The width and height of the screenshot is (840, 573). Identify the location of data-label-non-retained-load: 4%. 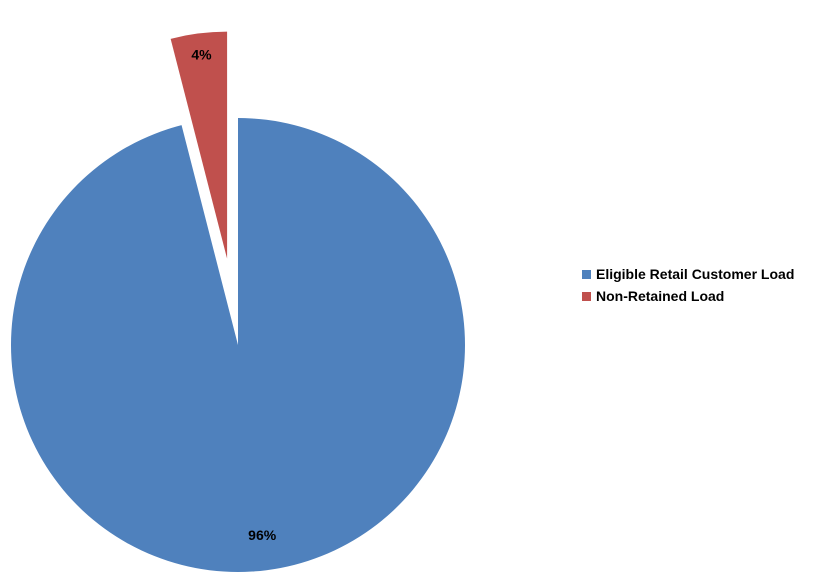
(201, 55).